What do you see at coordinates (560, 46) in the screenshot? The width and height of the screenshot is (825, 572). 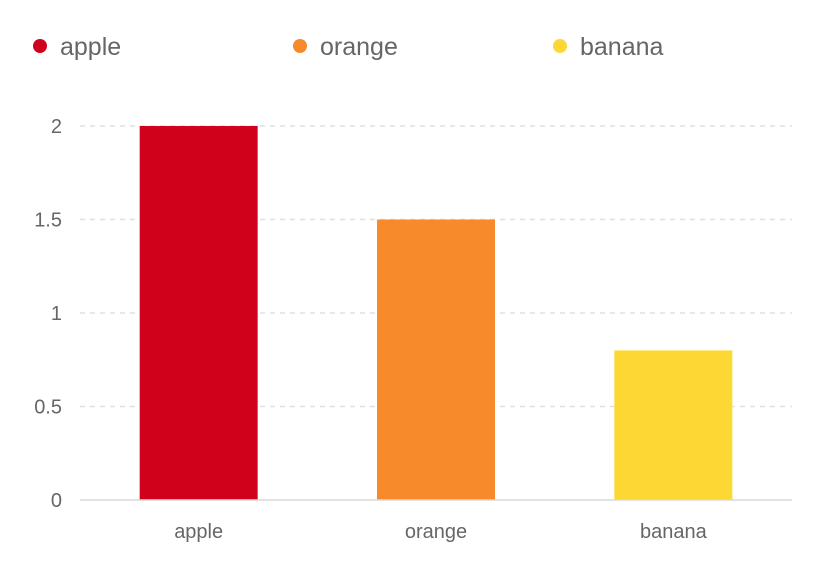 I see `legend-marker-banana` at bounding box center [560, 46].